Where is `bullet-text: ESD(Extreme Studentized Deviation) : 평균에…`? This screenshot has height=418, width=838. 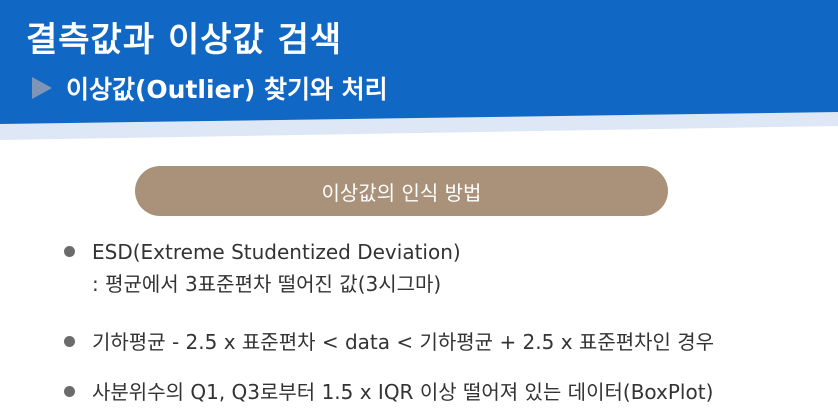
bullet-text: ESD(Extreme Studentized Deviation) : 평균에… is located at coordinates (276, 268).